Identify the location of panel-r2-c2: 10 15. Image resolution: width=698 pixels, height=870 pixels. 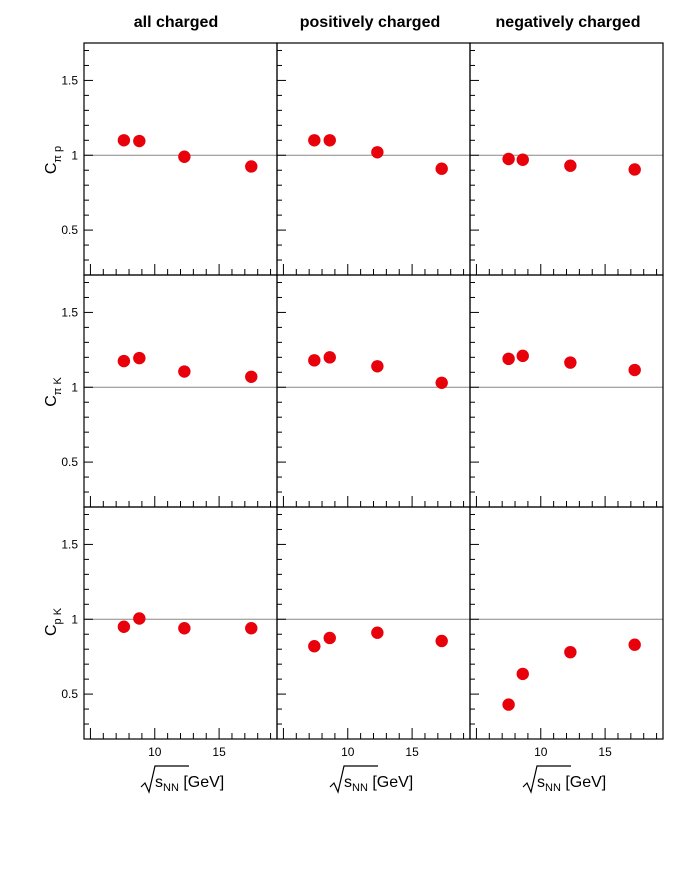
(566, 632).